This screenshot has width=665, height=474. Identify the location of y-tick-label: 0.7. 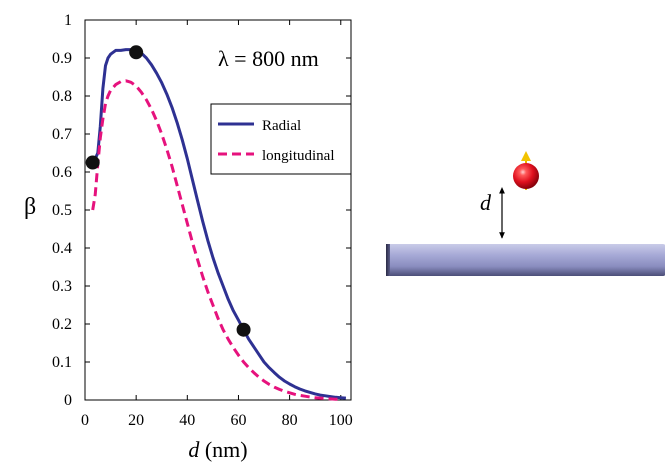
(62, 134).